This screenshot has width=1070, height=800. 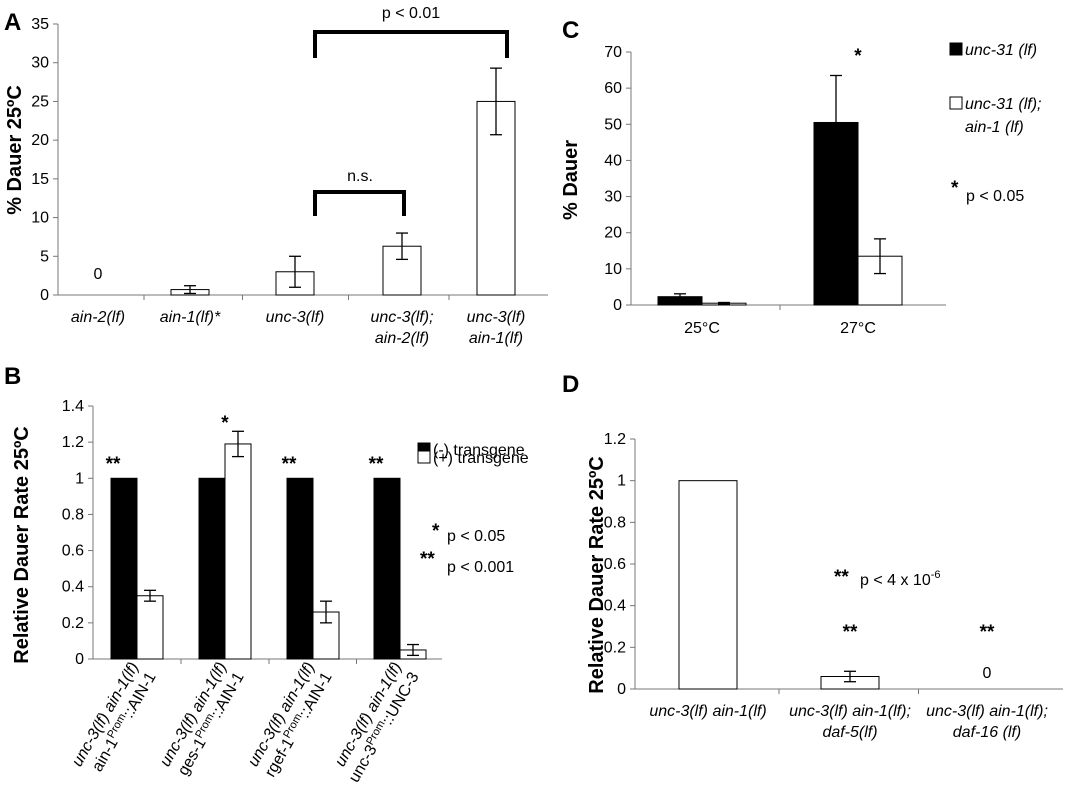 I want to click on footnote-text: p < 4 x 10-6, so click(x=900, y=579).